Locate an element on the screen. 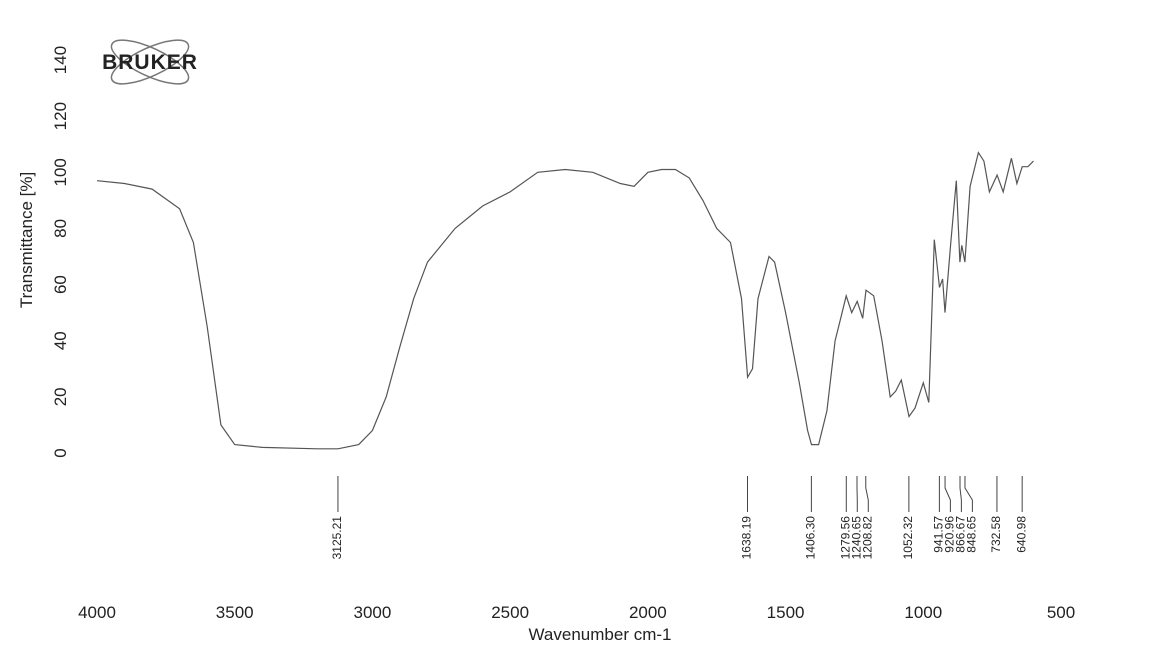  x-tick-label: 3000 is located at coordinates (373, 612).